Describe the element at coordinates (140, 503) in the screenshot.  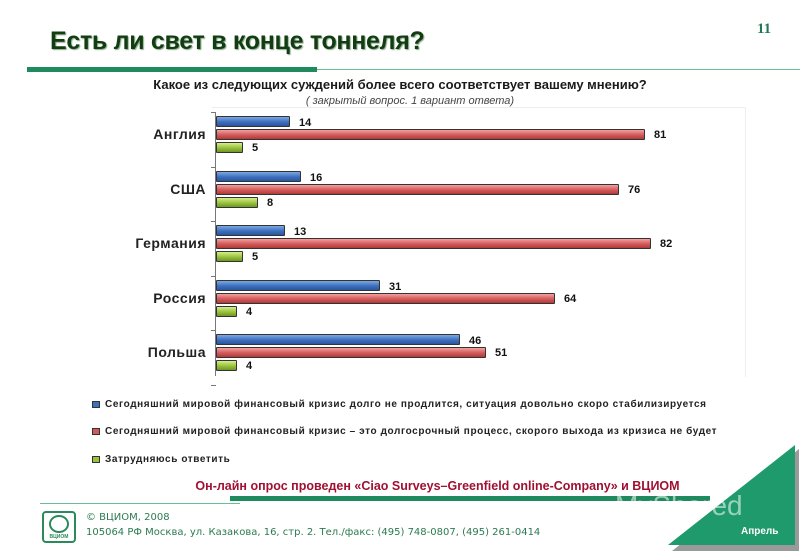
I see `footer-rule-thin` at that location.